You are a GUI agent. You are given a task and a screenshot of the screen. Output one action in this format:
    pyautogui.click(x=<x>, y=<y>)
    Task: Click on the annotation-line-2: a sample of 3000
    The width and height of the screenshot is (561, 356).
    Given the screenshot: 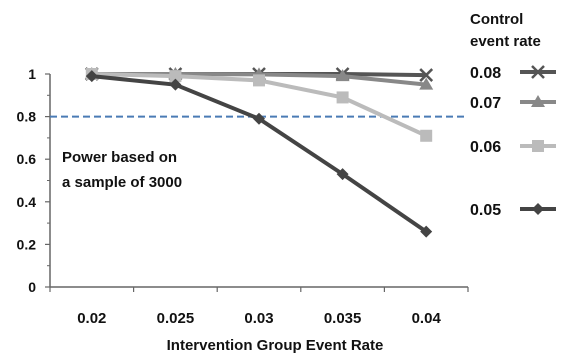 What is the action you would take?
    pyautogui.click(x=122, y=182)
    